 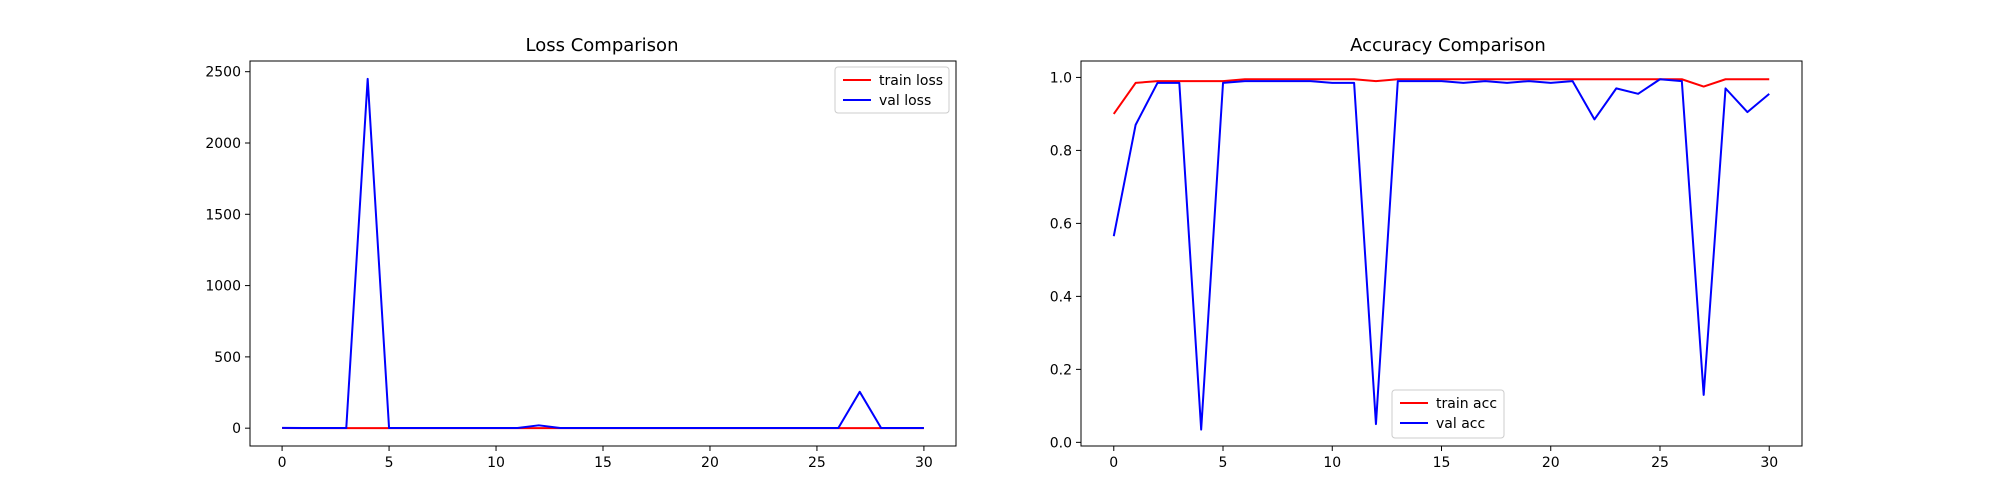 I want to click on accuracy-x-tick-label: 20, so click(x=1551, y=463).